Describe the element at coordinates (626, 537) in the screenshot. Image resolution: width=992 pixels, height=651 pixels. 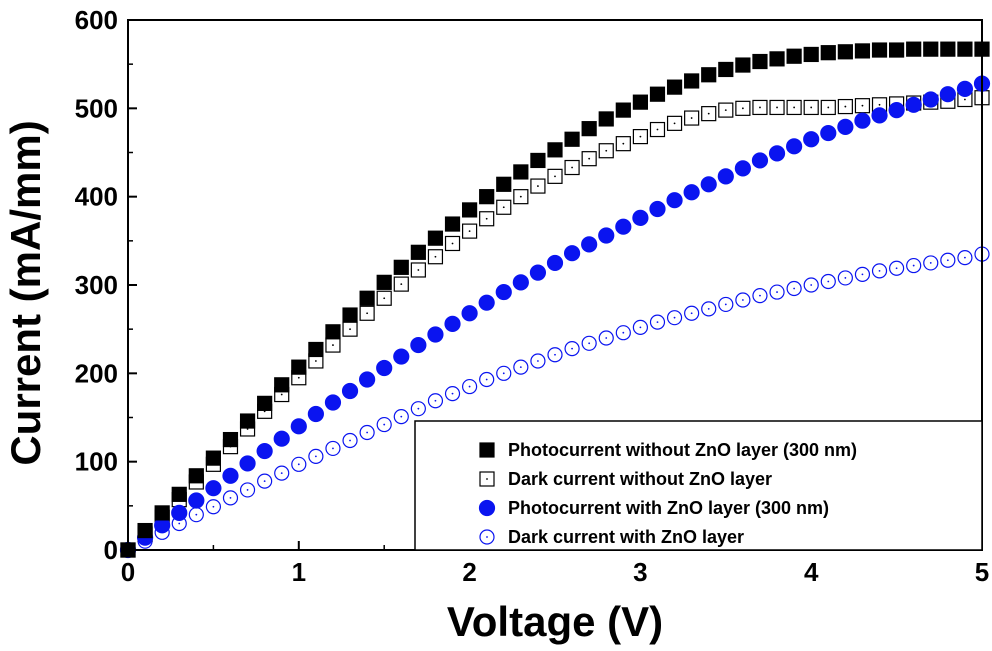
I see `legend-label: Dark current with ZnO layer` at that location.